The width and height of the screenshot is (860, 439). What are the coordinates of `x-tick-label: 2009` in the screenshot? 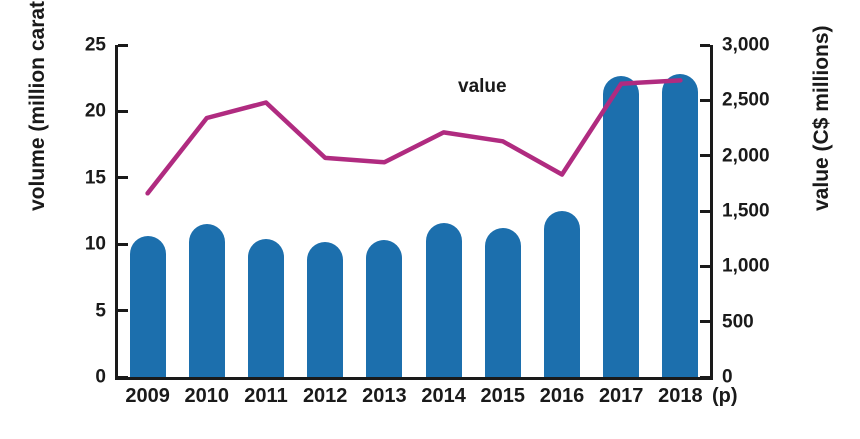 It's located at (147, 396).